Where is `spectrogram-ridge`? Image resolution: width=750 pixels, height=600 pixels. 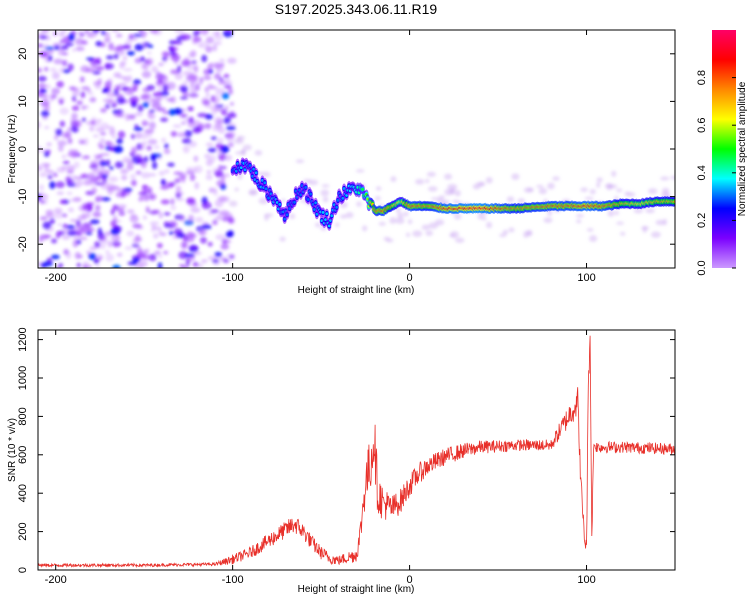
spectrogram-ridge is located at coordinates (452, 194).